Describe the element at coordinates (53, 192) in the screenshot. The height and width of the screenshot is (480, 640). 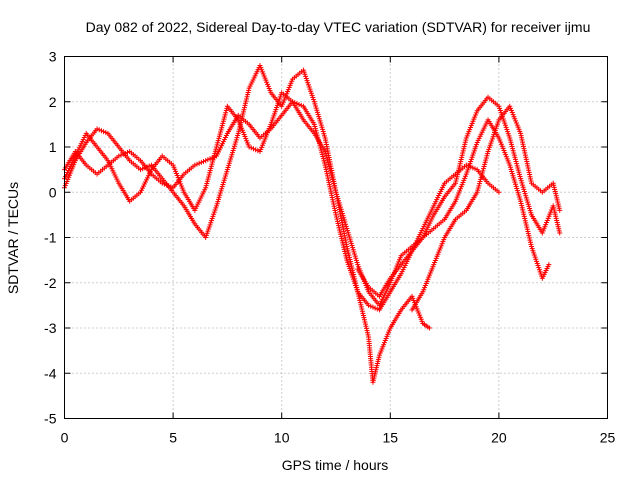
I see `y-tick-label: 0` at that location.